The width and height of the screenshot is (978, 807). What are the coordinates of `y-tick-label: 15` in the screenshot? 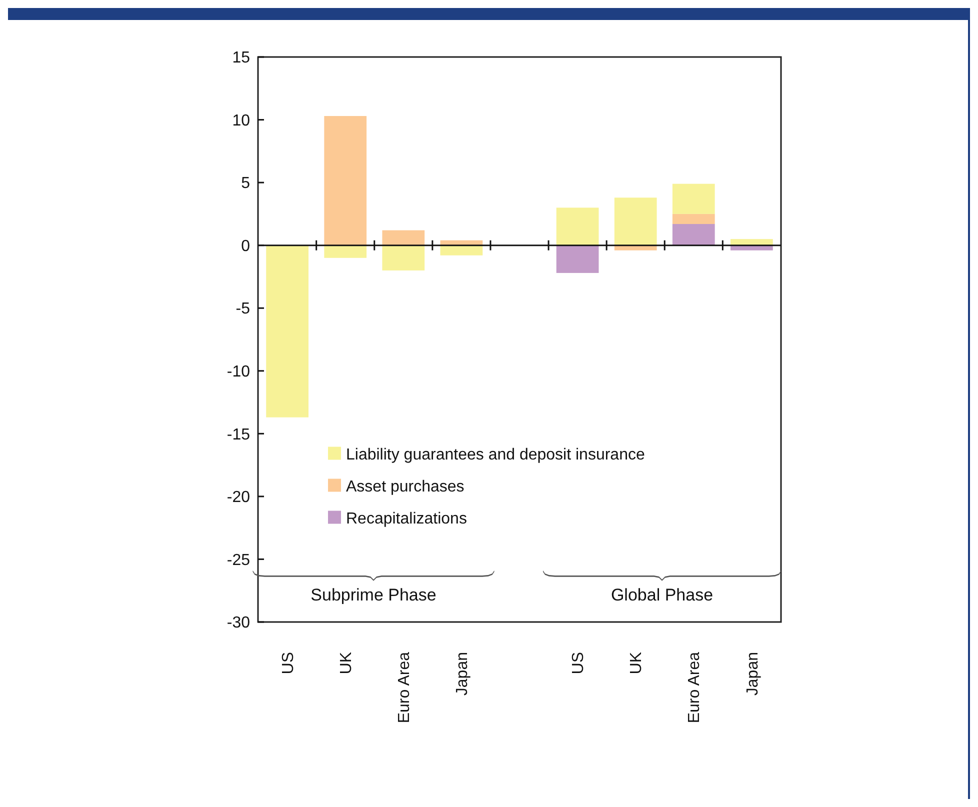 It's located at (241, 58).